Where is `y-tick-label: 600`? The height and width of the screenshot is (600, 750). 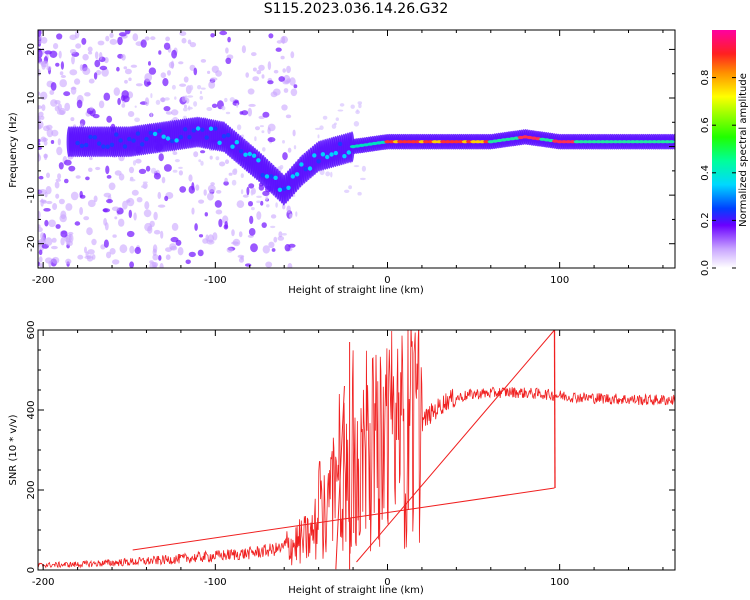 y-tick-label: 600 is located at coordinates (31, 329).